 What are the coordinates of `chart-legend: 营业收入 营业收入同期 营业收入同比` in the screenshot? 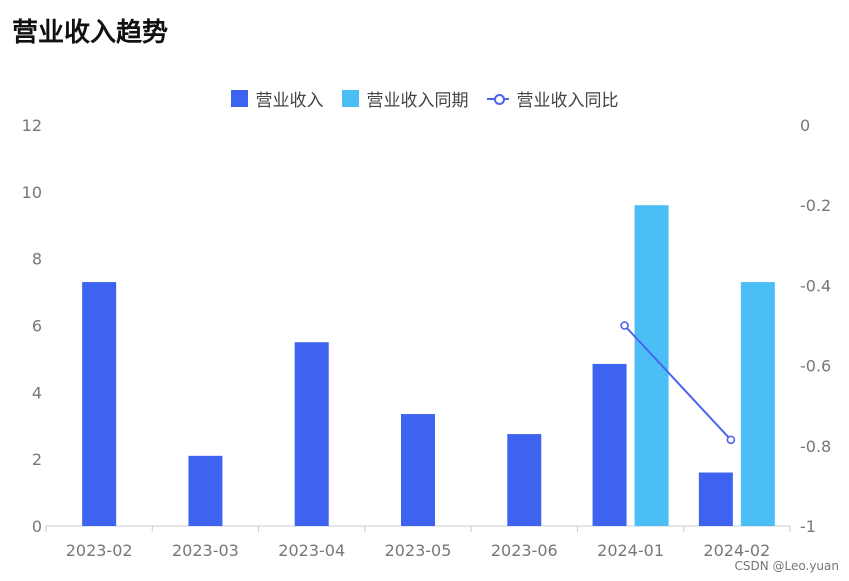 It's located at (424, 98).